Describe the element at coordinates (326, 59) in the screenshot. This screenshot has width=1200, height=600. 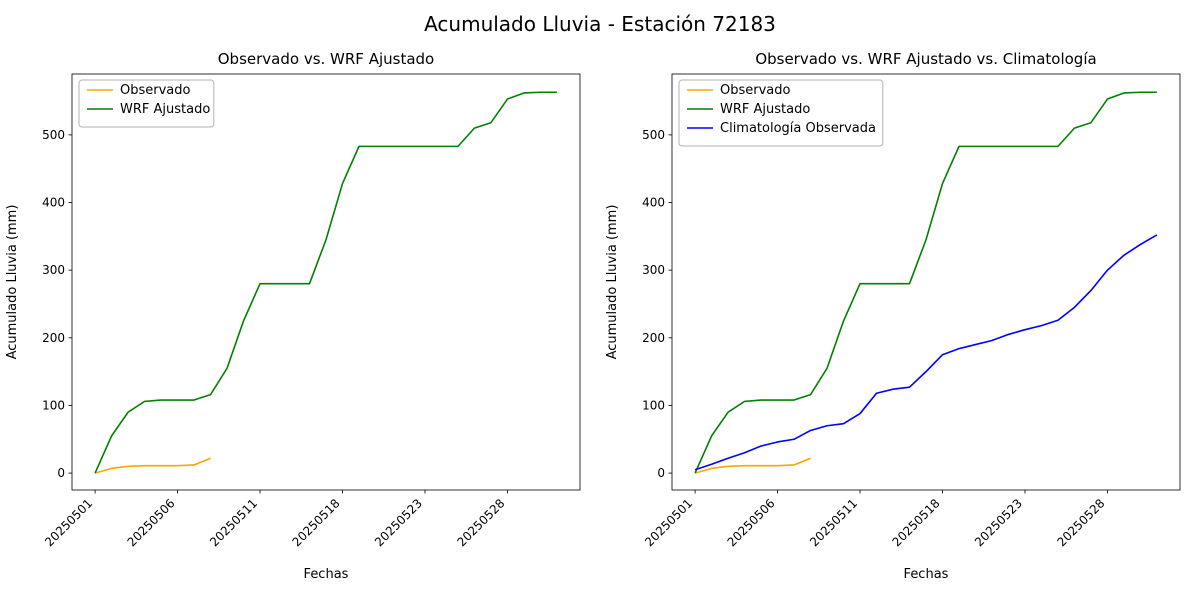
I see `chart-title: Observado vs. WRF Ajustado` at that location.